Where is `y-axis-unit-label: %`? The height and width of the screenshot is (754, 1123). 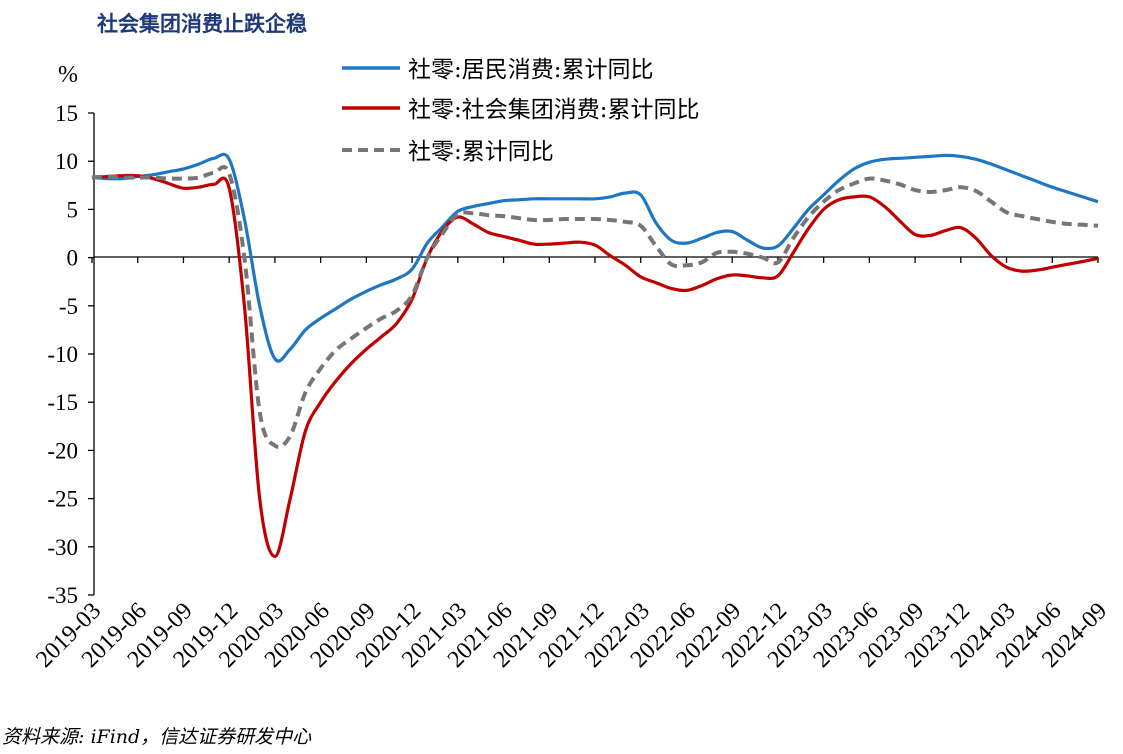 y-axis-unit-label: % is located at coordinates (68, 75).